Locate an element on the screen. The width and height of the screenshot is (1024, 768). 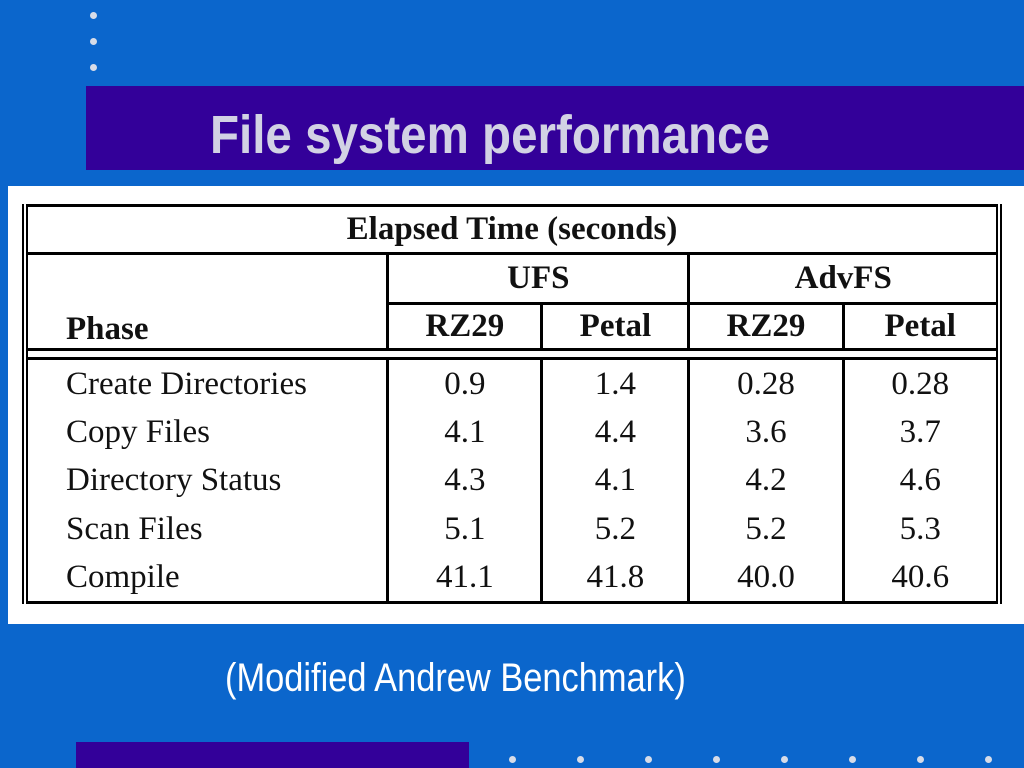
cell-ufs-rz29: 41.1 is located at coordinates (464, 579).